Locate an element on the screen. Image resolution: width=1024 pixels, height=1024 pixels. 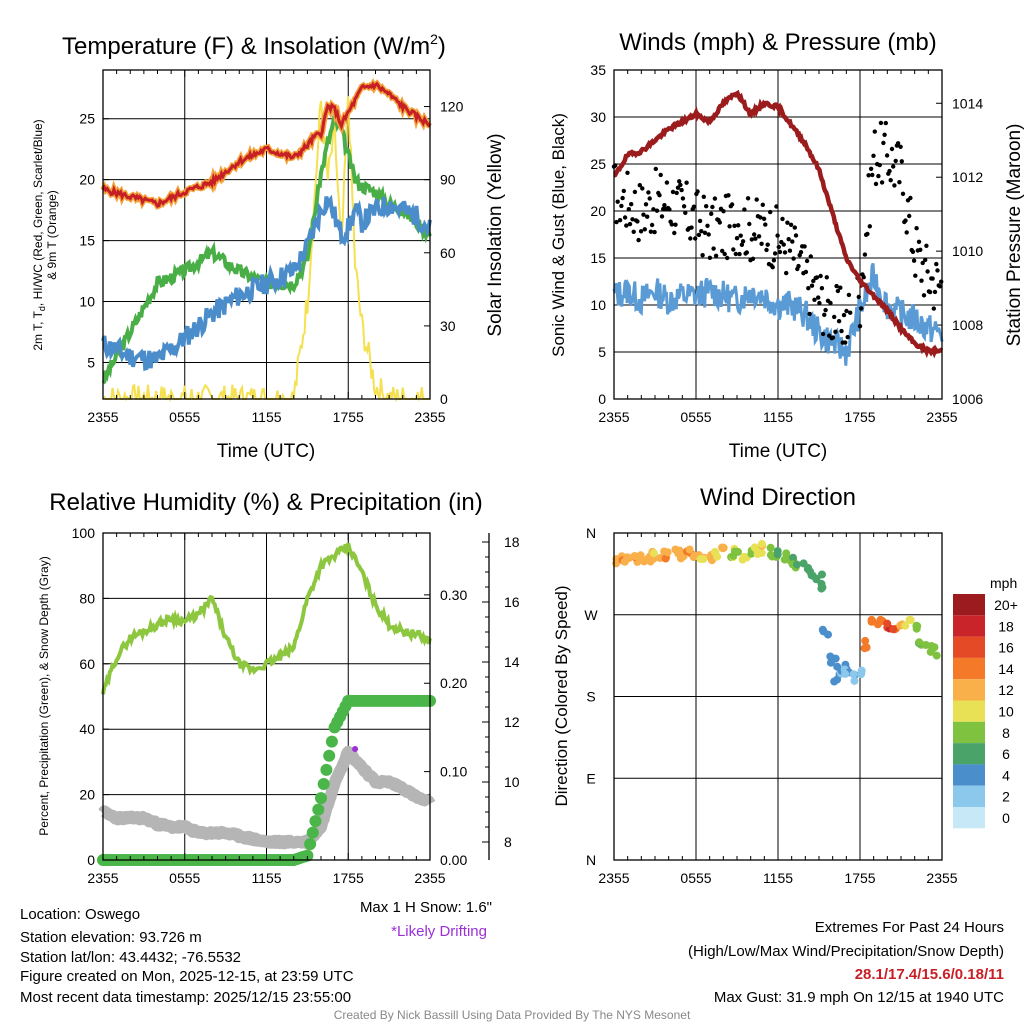
temp-x-tick-label: 0555 is located at coordinates (184, 417).